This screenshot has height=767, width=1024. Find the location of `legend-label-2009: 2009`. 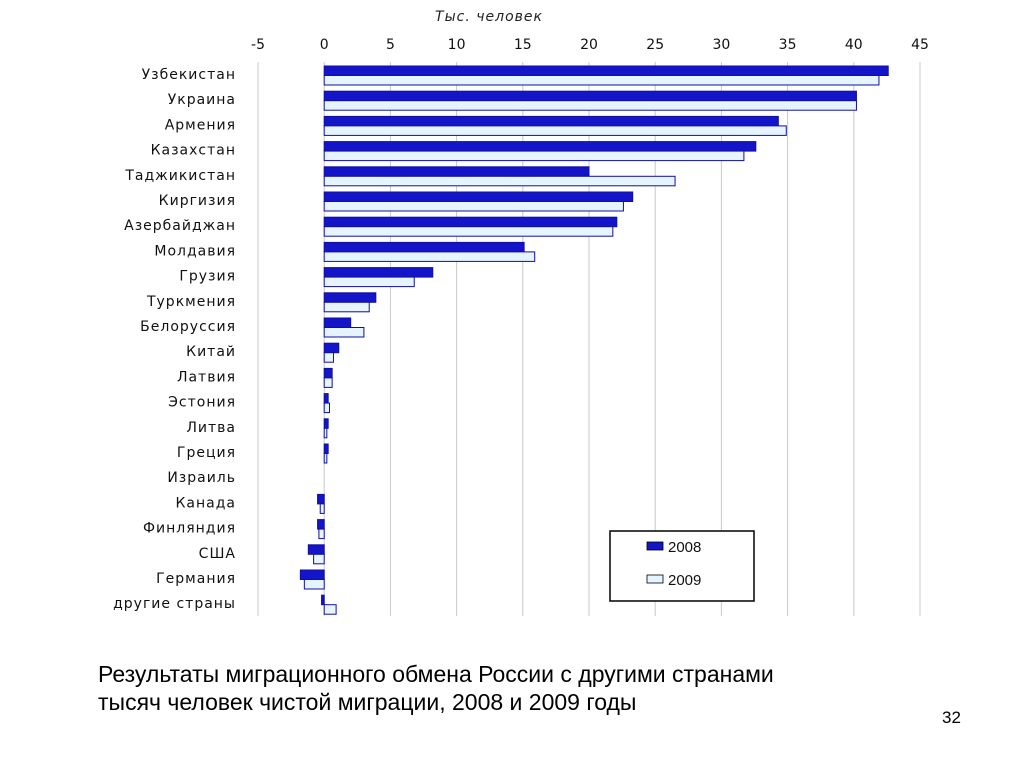

legend-label-2009: 2009 is located at coordinates (684, 580).